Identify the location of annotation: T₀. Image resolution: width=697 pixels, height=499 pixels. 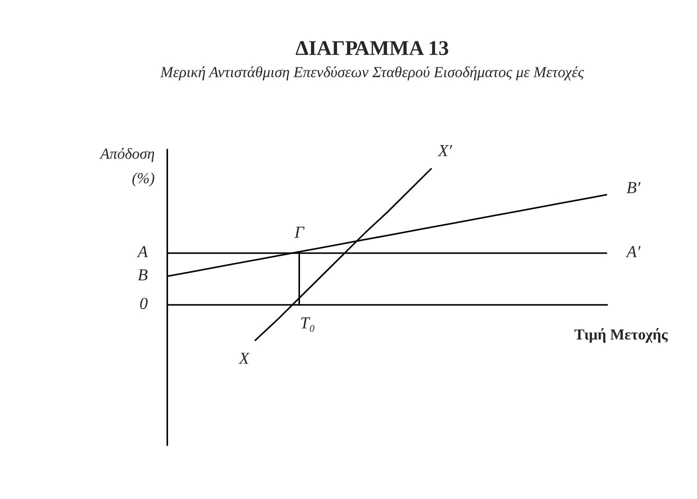
(307, 324).